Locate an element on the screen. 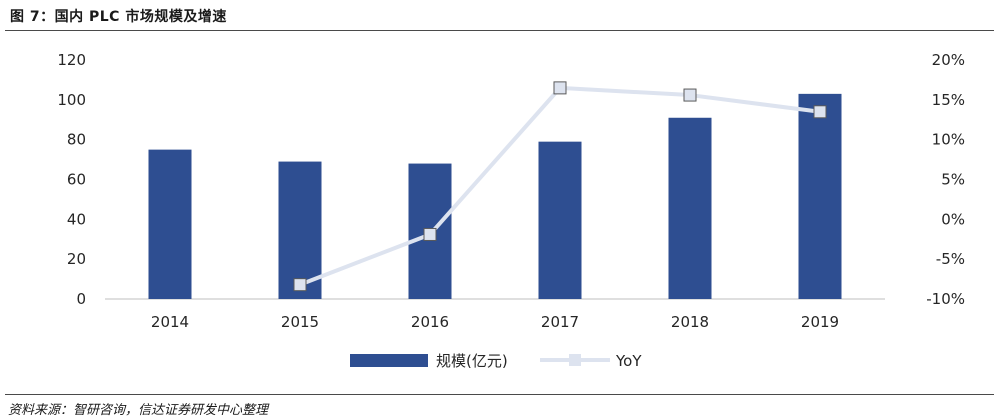  x-tick-label: 2019 is located at coordinates (820, 322).